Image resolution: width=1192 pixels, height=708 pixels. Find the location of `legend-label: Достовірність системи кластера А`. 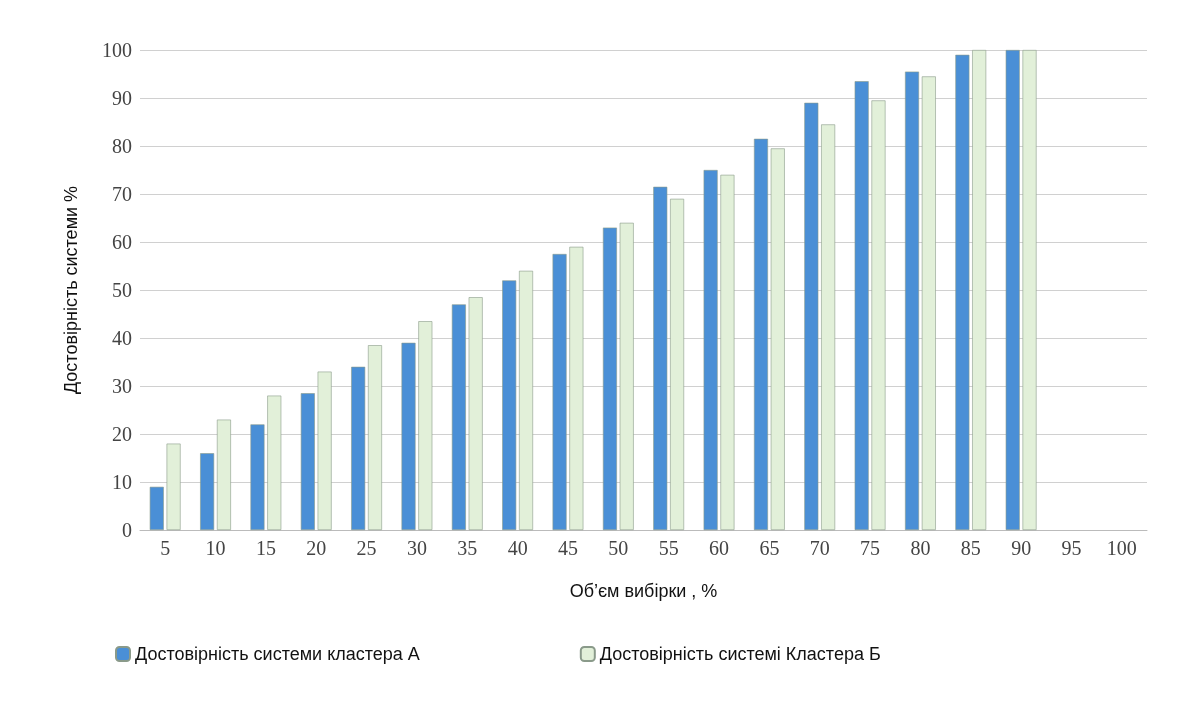

legend-label: Достовірність системи кластера А is located at coordinates (277, 654).